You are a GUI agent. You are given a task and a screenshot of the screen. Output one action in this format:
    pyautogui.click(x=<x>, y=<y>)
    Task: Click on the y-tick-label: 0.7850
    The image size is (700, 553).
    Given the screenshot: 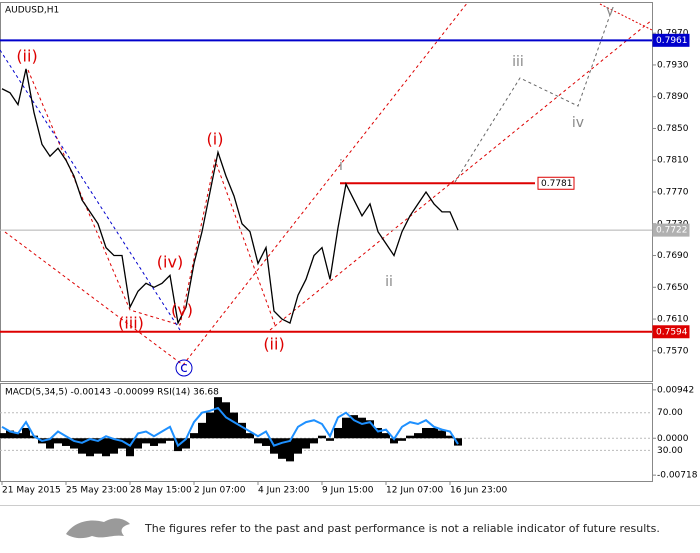 What is the action you would take?
    pyautogui.click(x=673, y=129)
    